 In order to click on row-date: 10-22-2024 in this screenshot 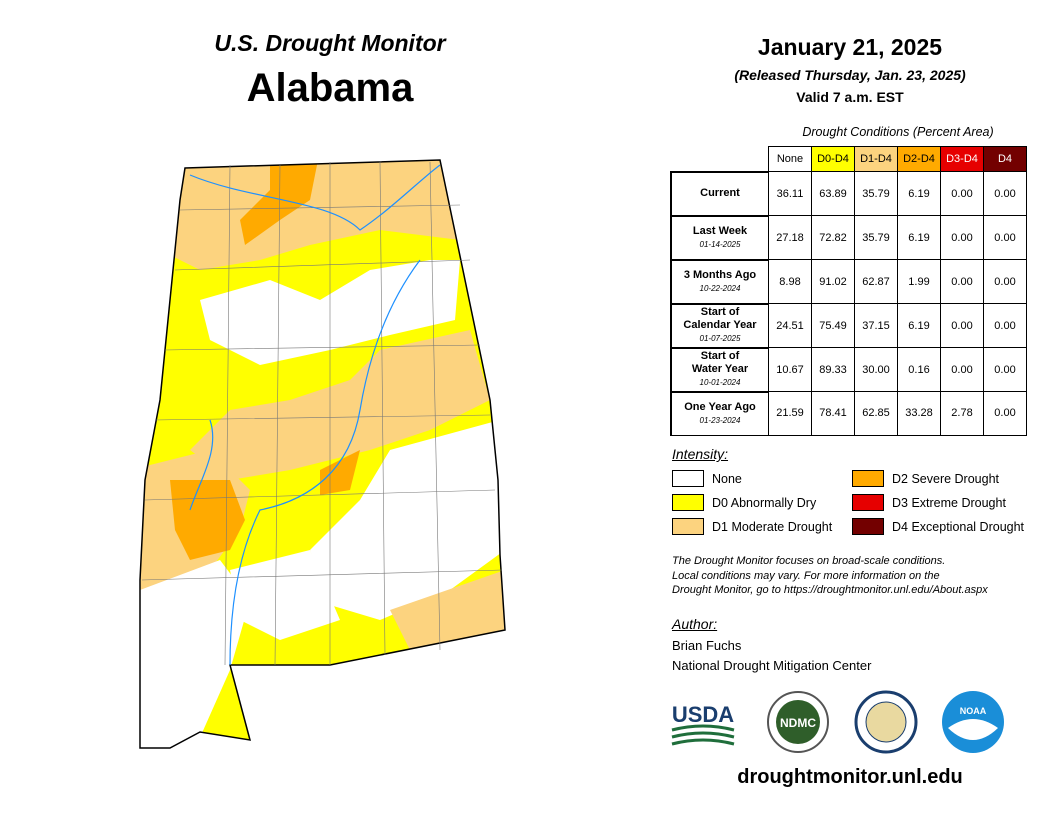, I will do `click(720, 288)`.